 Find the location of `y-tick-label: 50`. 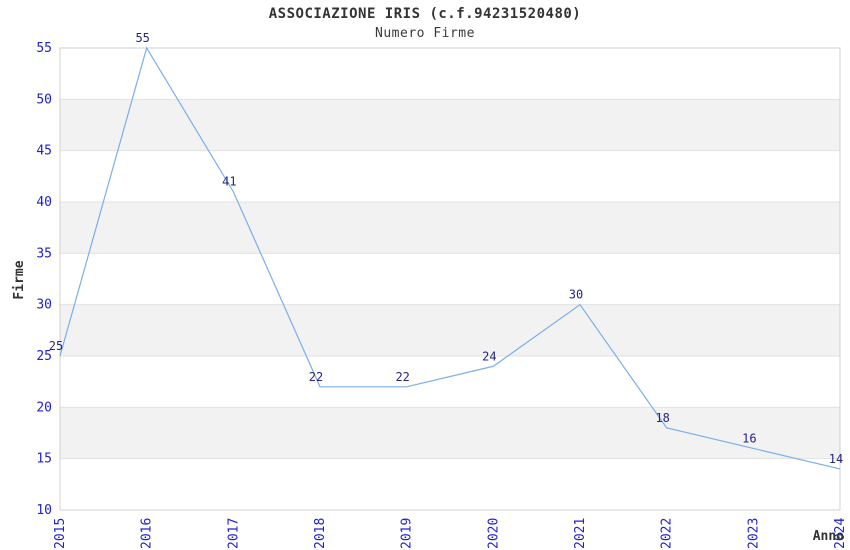

y-tick-label: 50 is located at coordinates (44, 99).